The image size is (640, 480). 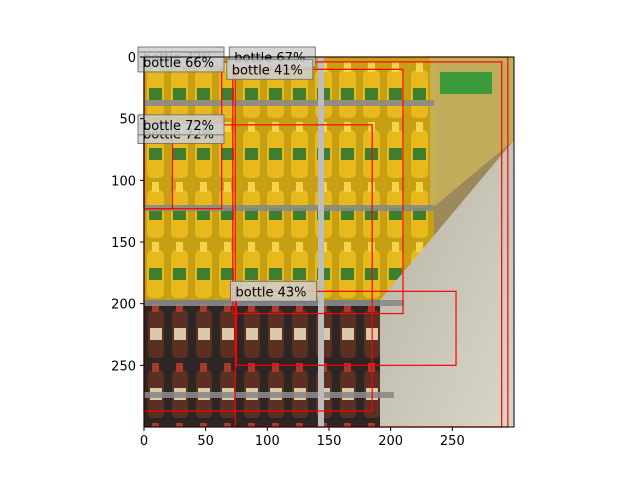 What do you see at coordinates (390, 441) in the screenshot?
I see `x-tick-label: 200` at bounding box center [390, 441].